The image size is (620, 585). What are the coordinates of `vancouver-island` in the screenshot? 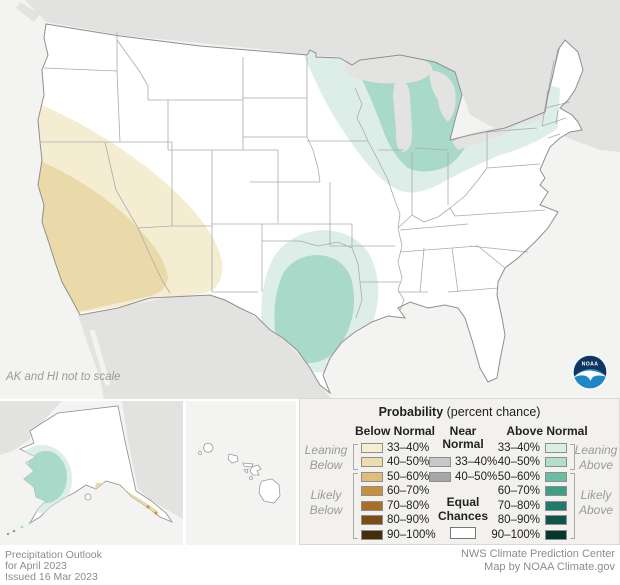 It's located at (28, 12).